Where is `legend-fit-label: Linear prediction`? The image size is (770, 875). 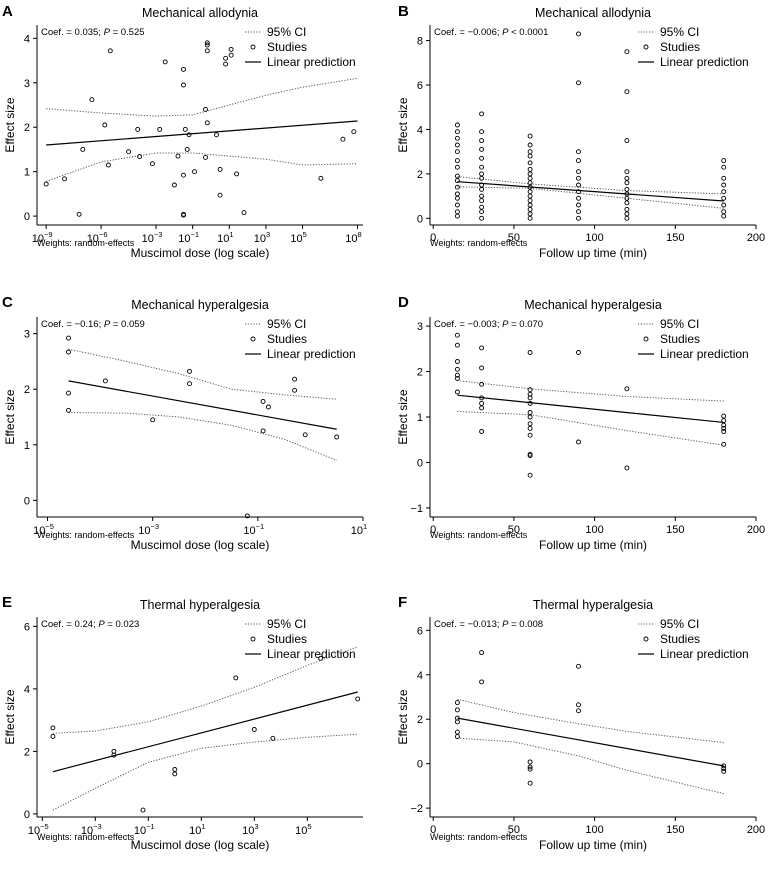
legend-fit-label: Linear prediction is located at coordinates (704, 62).